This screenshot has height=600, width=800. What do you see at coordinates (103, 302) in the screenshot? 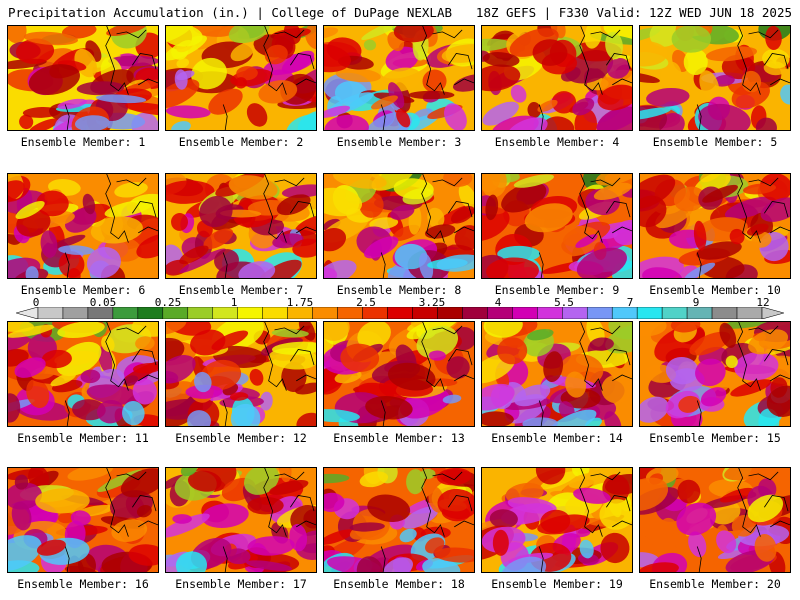
I see `colorbar-tick-label: 0.05` at bounding box center [103, 302].